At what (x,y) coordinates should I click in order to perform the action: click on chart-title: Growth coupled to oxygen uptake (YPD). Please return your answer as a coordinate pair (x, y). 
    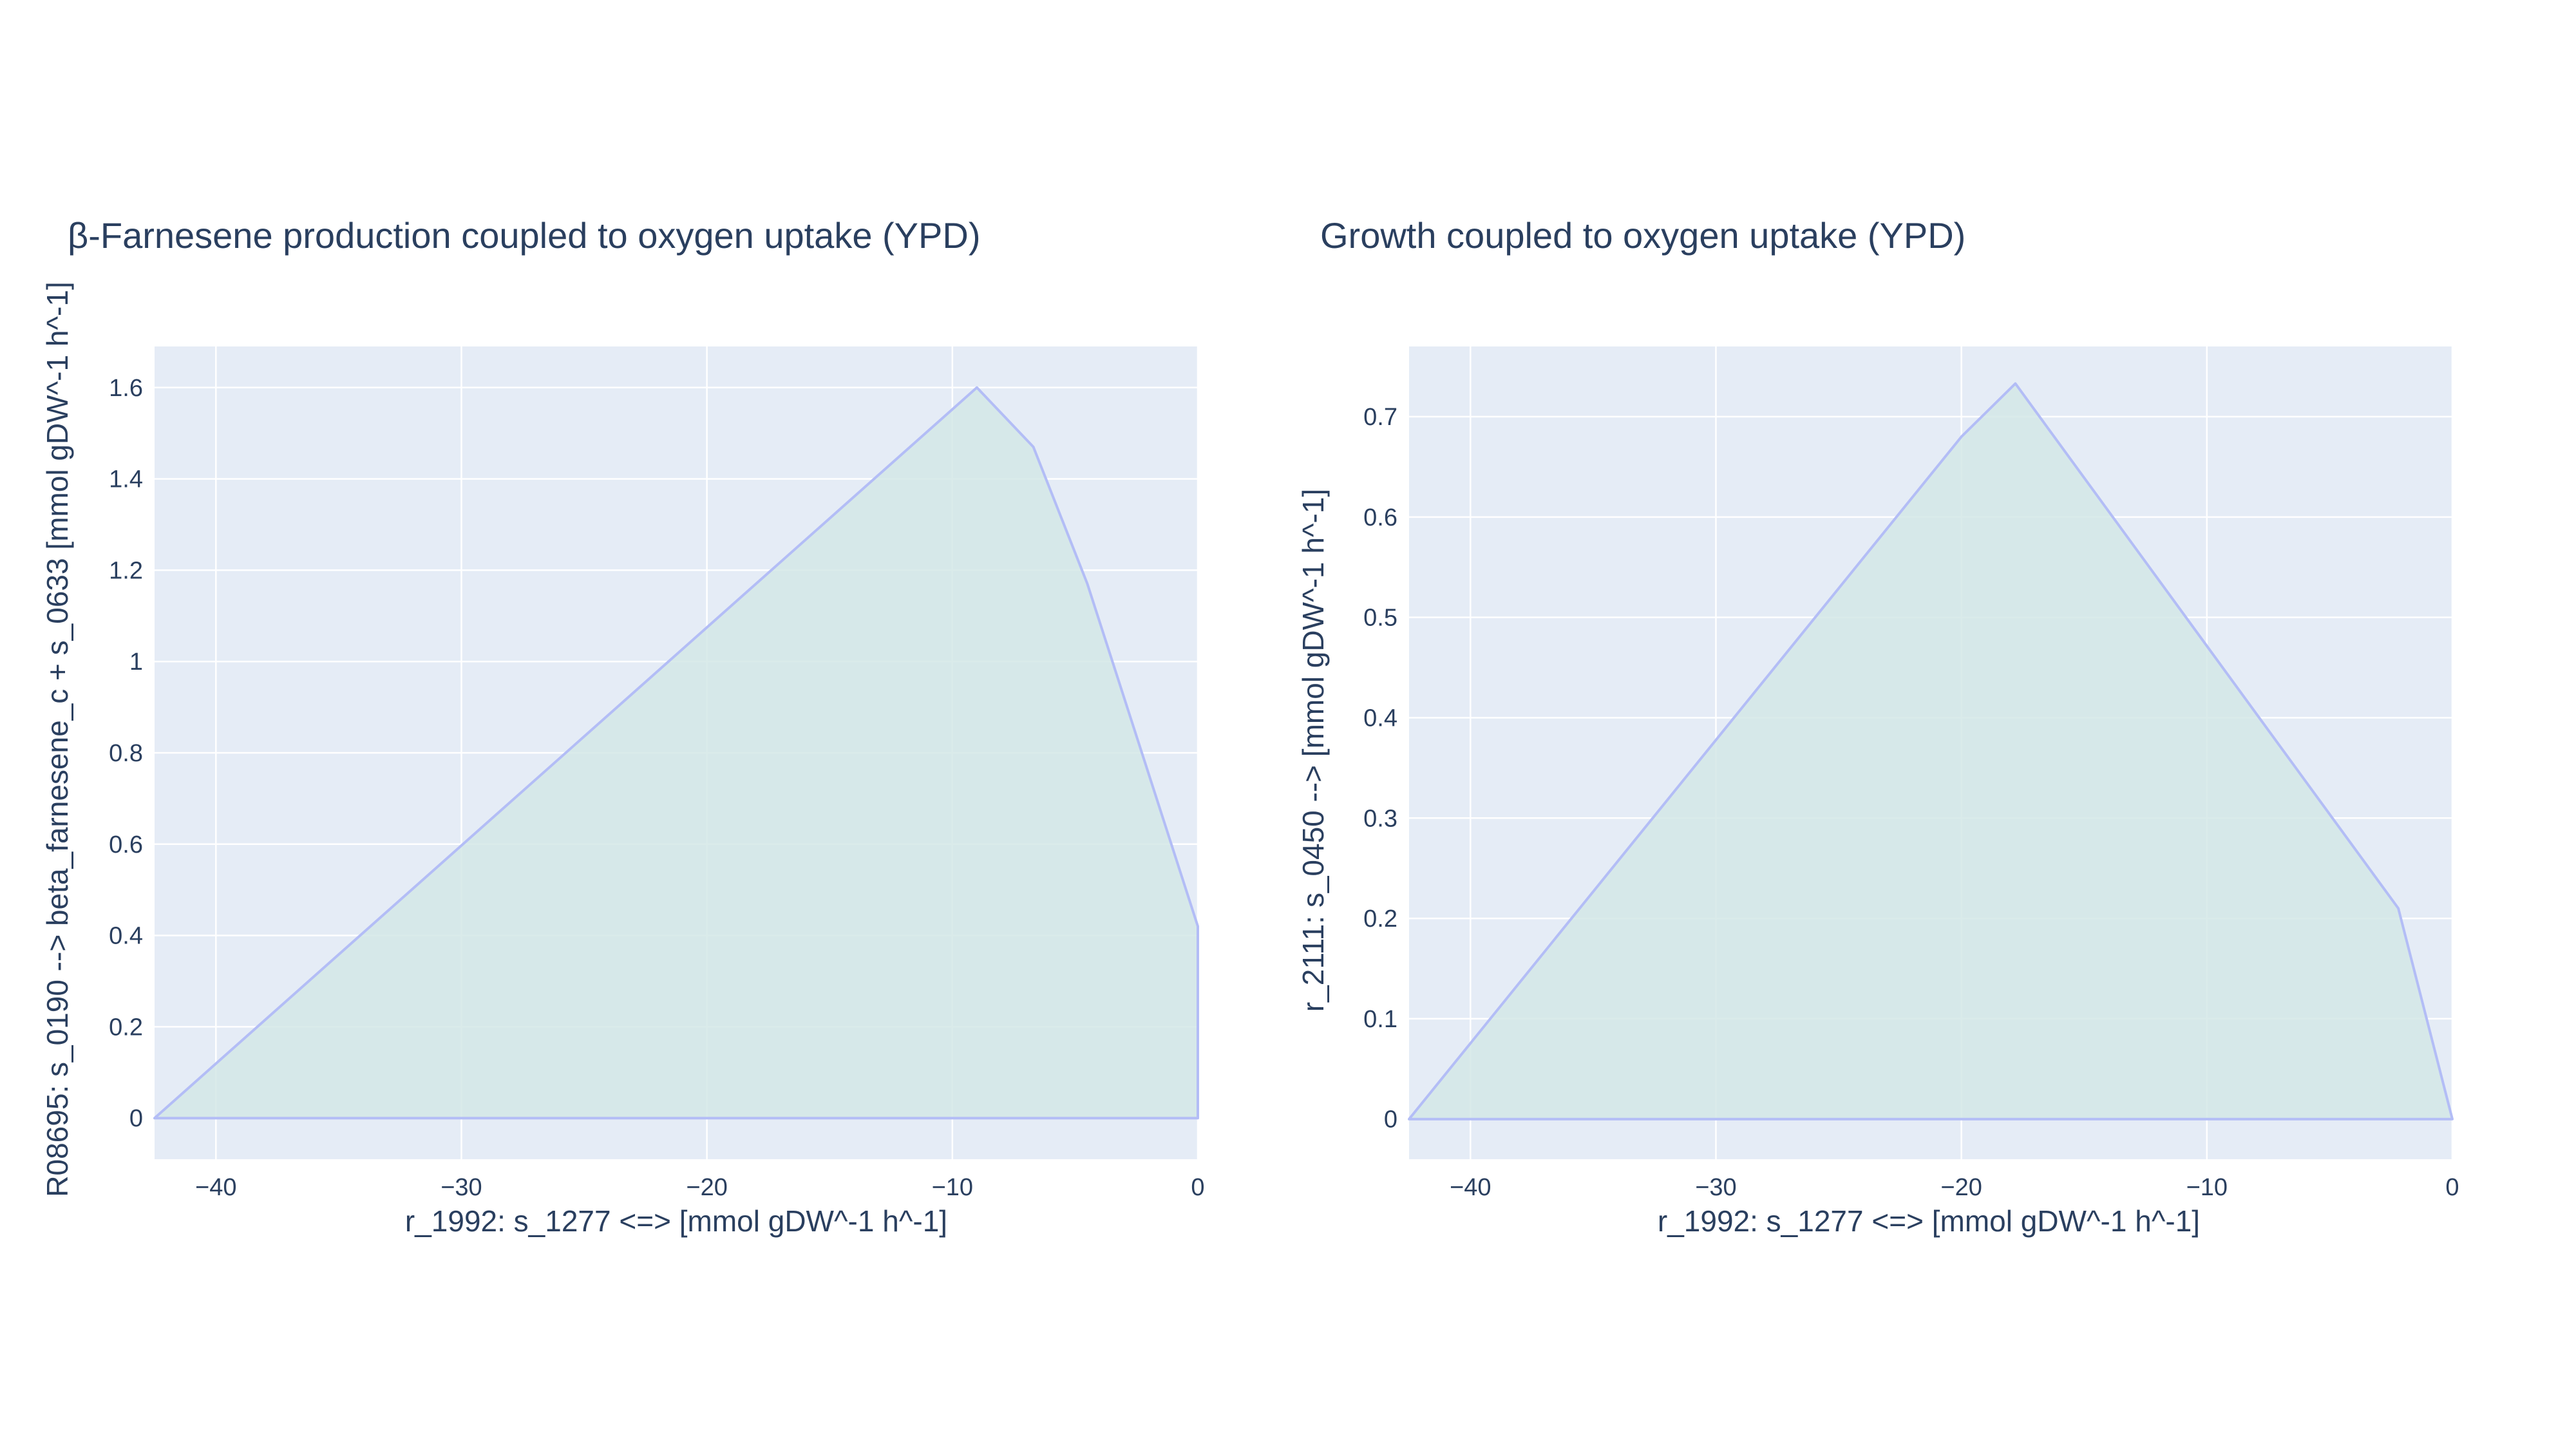
    Looking at the image, I should click on (1642, 235).